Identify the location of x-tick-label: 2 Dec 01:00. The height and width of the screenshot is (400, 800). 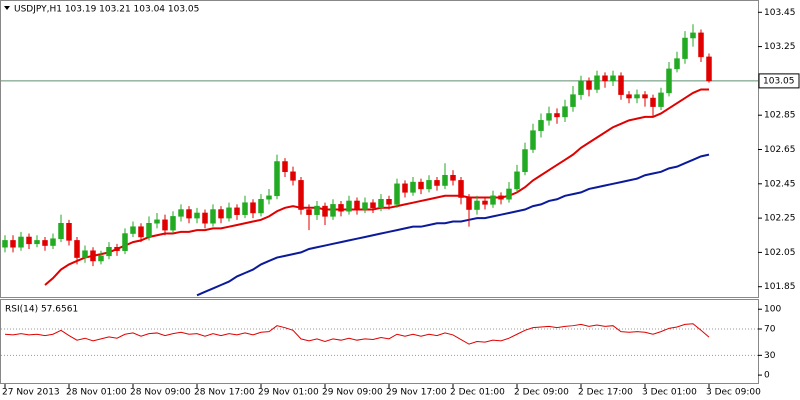
(477, 393).